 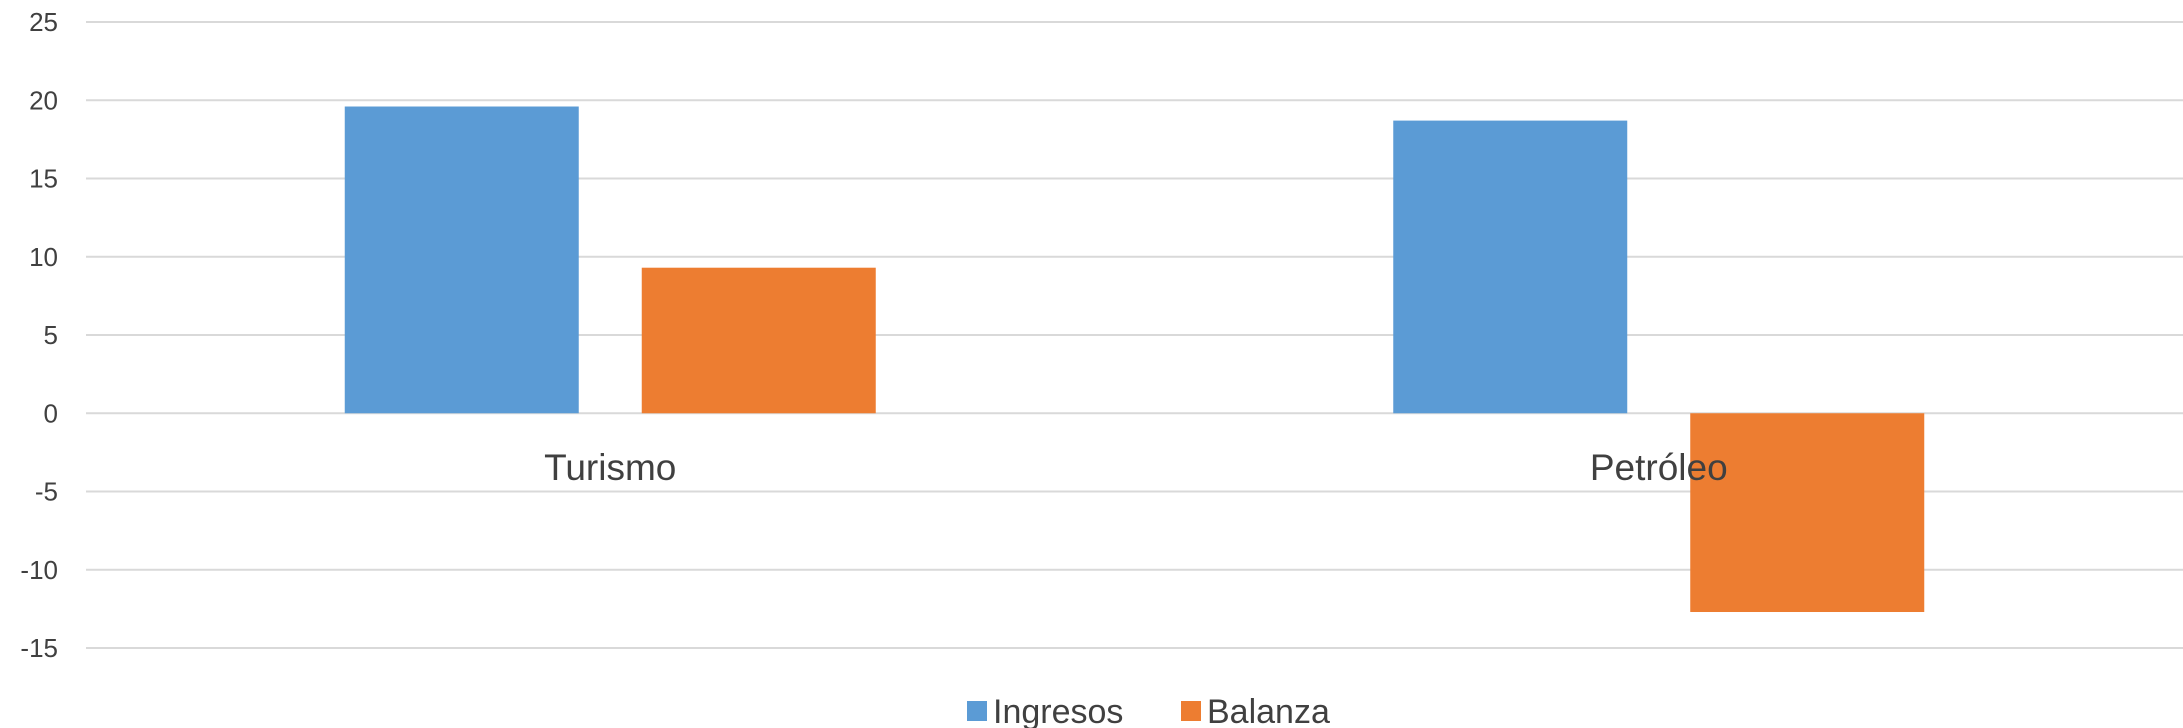 I want to click on y-tick-label: 10, so click(x=43, y=257).